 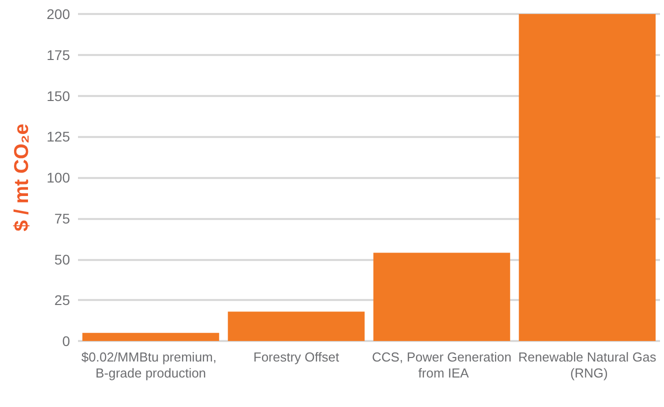 What do you see at coordinates (58, 96) in the screenshot?
I see `y-tick-label: 150` at bounding box center [58, 96].